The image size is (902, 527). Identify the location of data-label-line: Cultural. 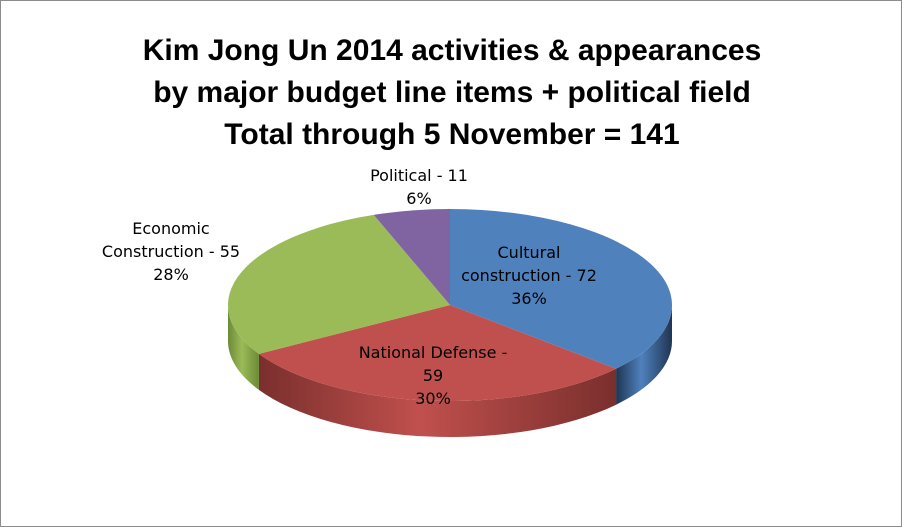
(529, 252).